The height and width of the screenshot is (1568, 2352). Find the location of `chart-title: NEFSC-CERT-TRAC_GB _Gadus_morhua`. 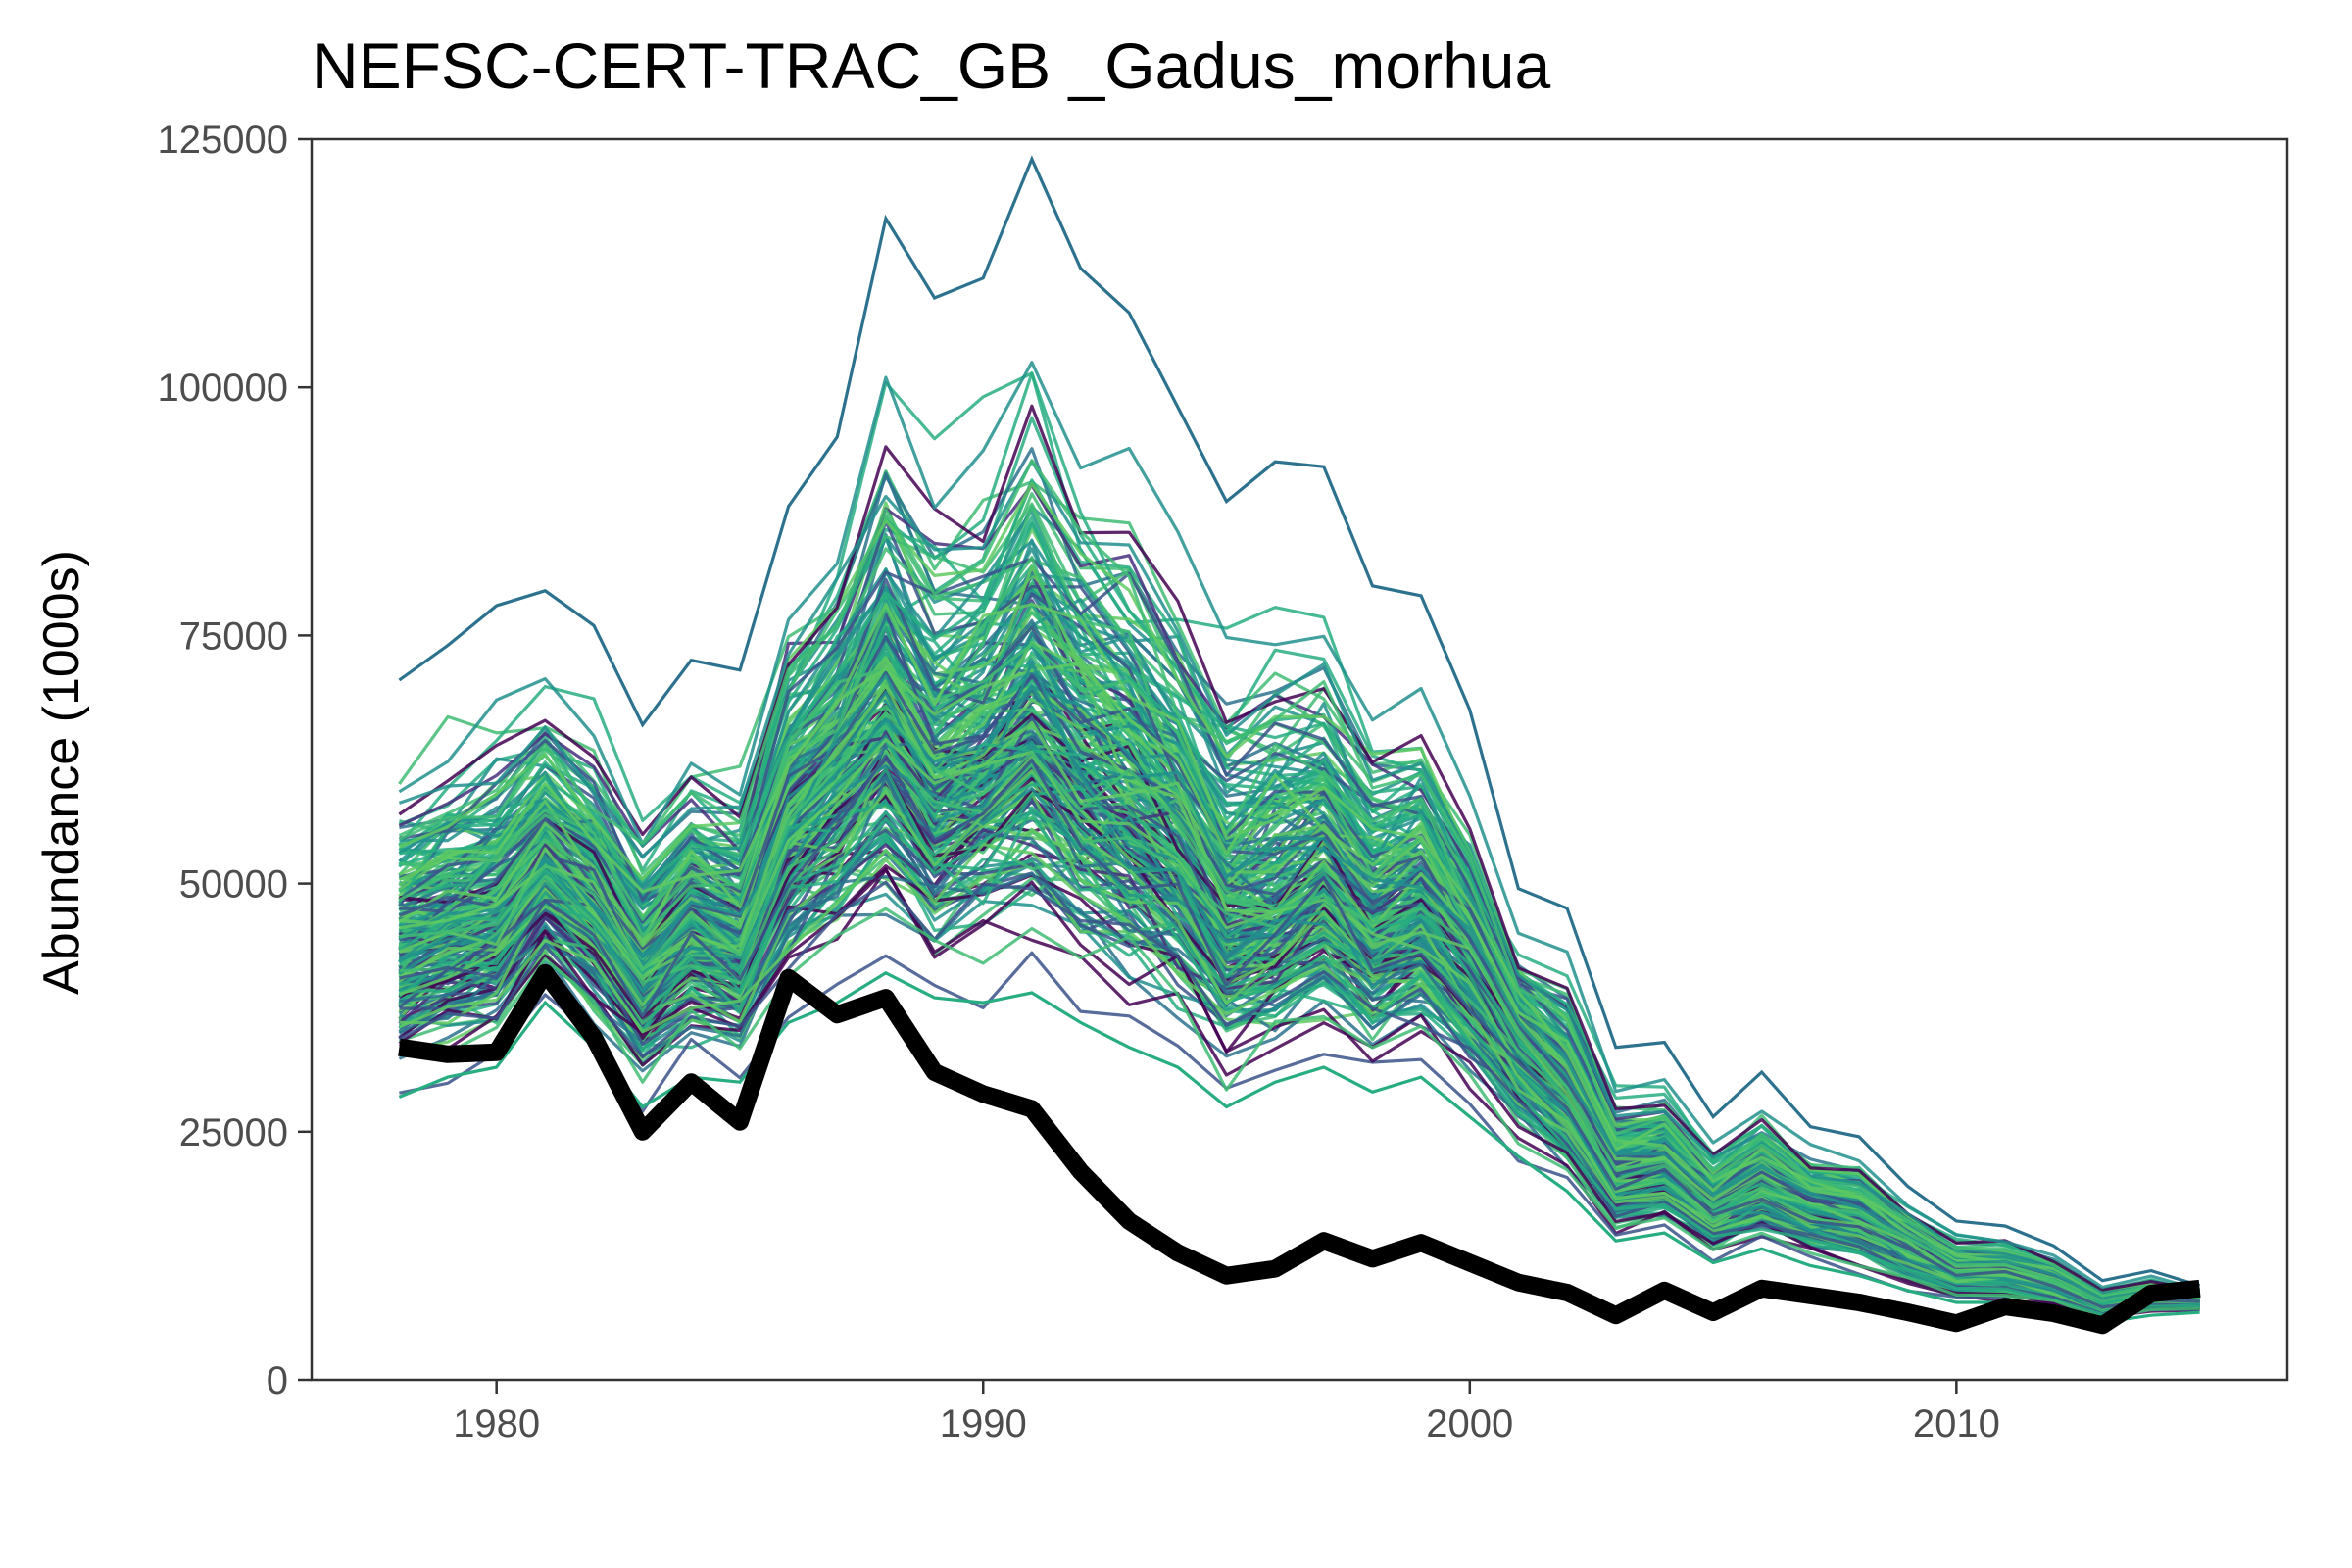

chart-title: NEFSC-CERT-TRAC_GB _Gadus_morhua is located at coordinates (931, 65).